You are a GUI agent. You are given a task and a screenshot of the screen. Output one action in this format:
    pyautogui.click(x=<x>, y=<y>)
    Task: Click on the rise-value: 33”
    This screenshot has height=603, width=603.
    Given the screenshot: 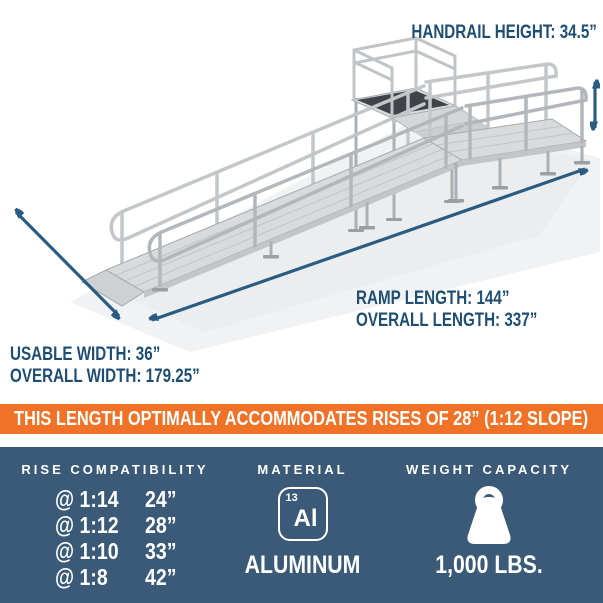 What is the action you would take?
    pyautogui.click(x=161, y=551)
    